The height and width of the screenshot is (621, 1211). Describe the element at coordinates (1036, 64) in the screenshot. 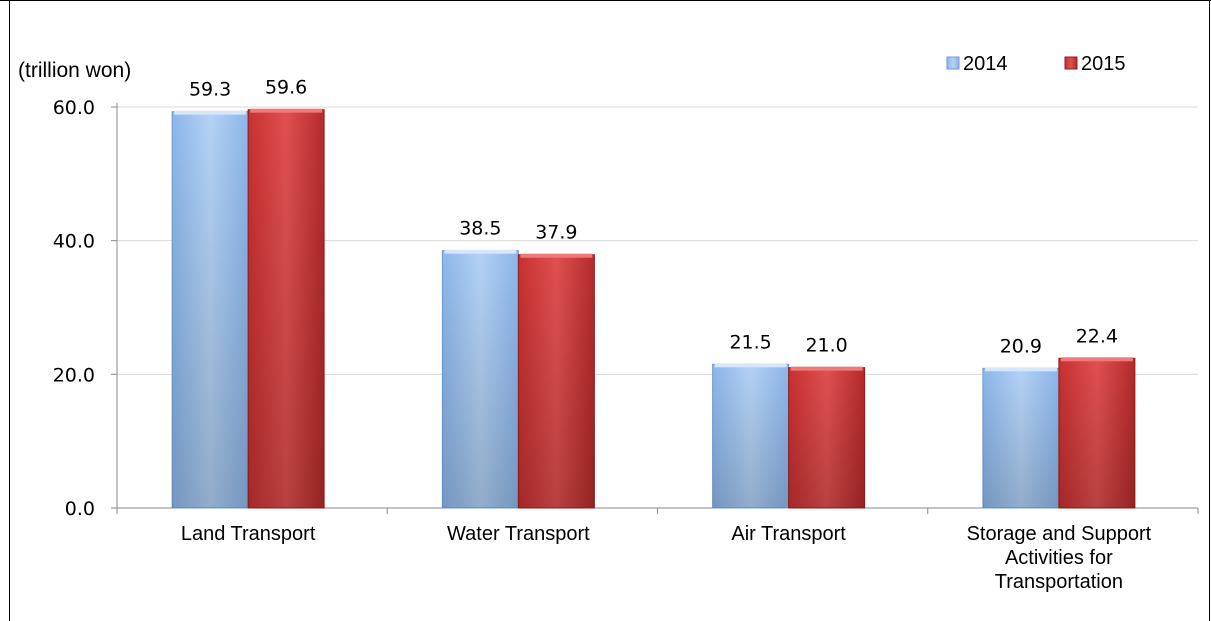

I see `legend: 2014 2015` at that location.